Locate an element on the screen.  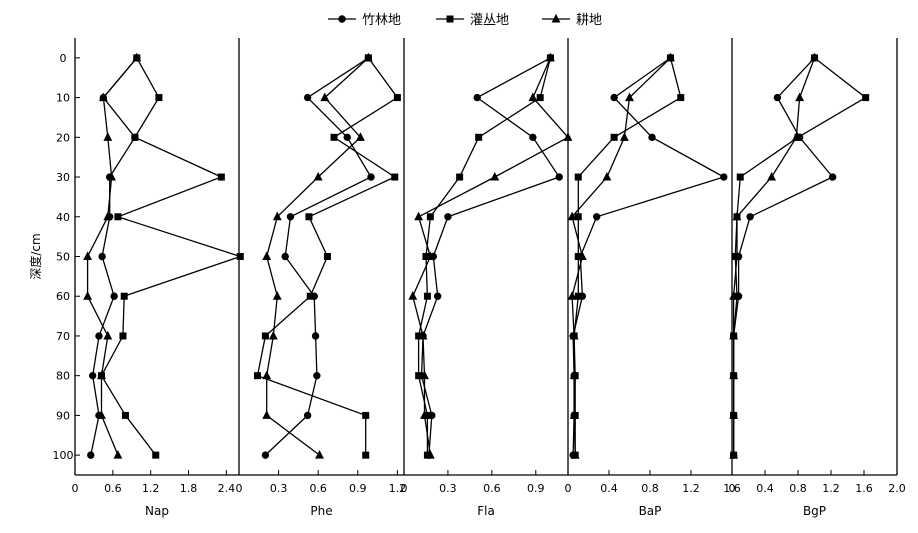
legend-label: 耕地 is located at coordinates (589, 20).